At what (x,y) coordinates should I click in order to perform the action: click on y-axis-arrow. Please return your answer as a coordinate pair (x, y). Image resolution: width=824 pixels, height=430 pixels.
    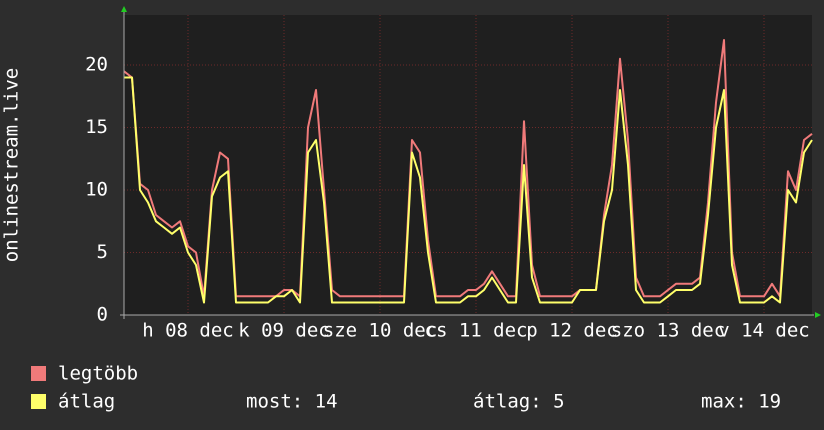
    Looking at the image, I should click on (124, 9).